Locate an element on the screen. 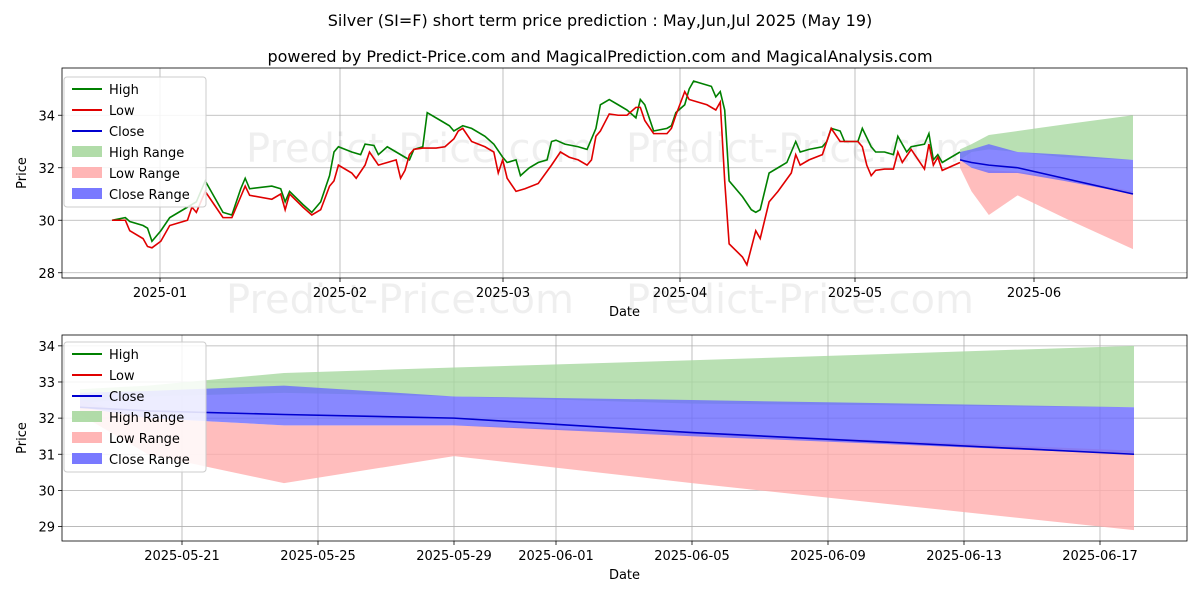  x-tick-label: 2025-05-29 is located at coordinates (454, 556).